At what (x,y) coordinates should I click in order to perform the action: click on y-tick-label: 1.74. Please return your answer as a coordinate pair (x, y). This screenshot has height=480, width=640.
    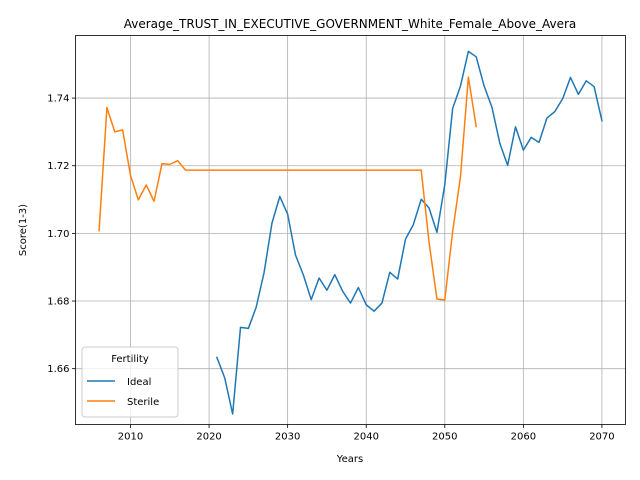
    Looking at the image, I should click on (58, 99).